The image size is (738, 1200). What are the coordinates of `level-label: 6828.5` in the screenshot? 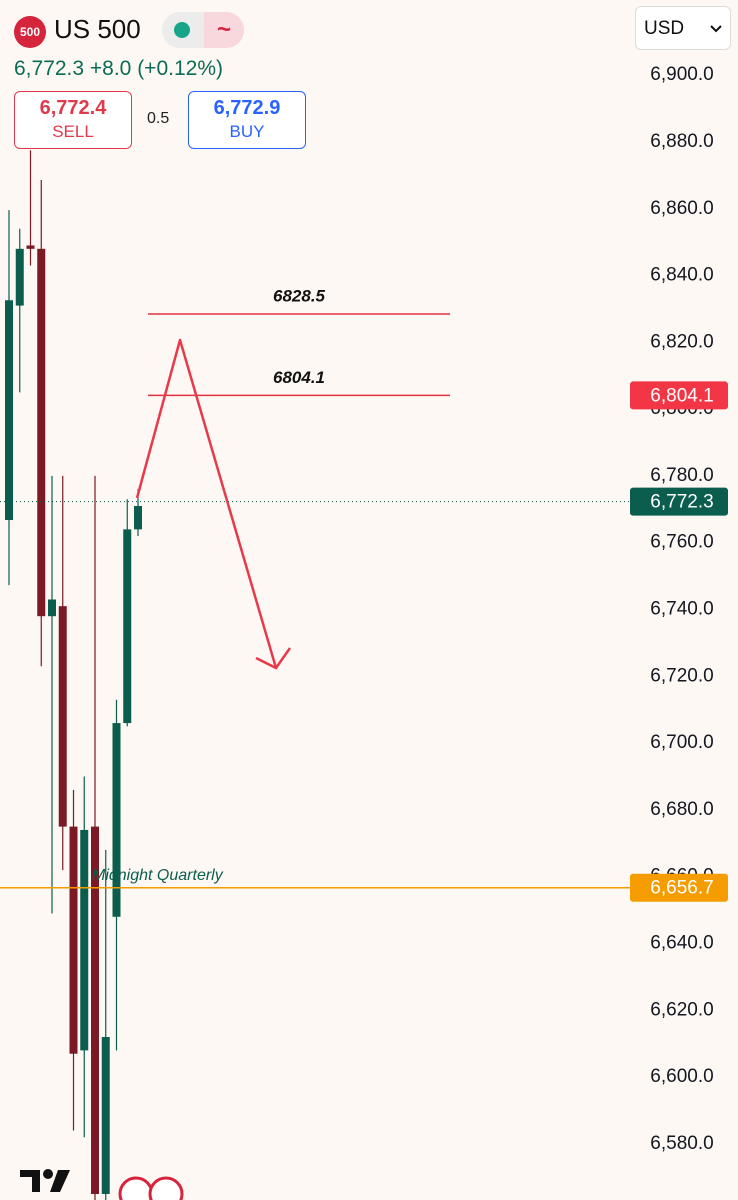 It's located at (299, 295).